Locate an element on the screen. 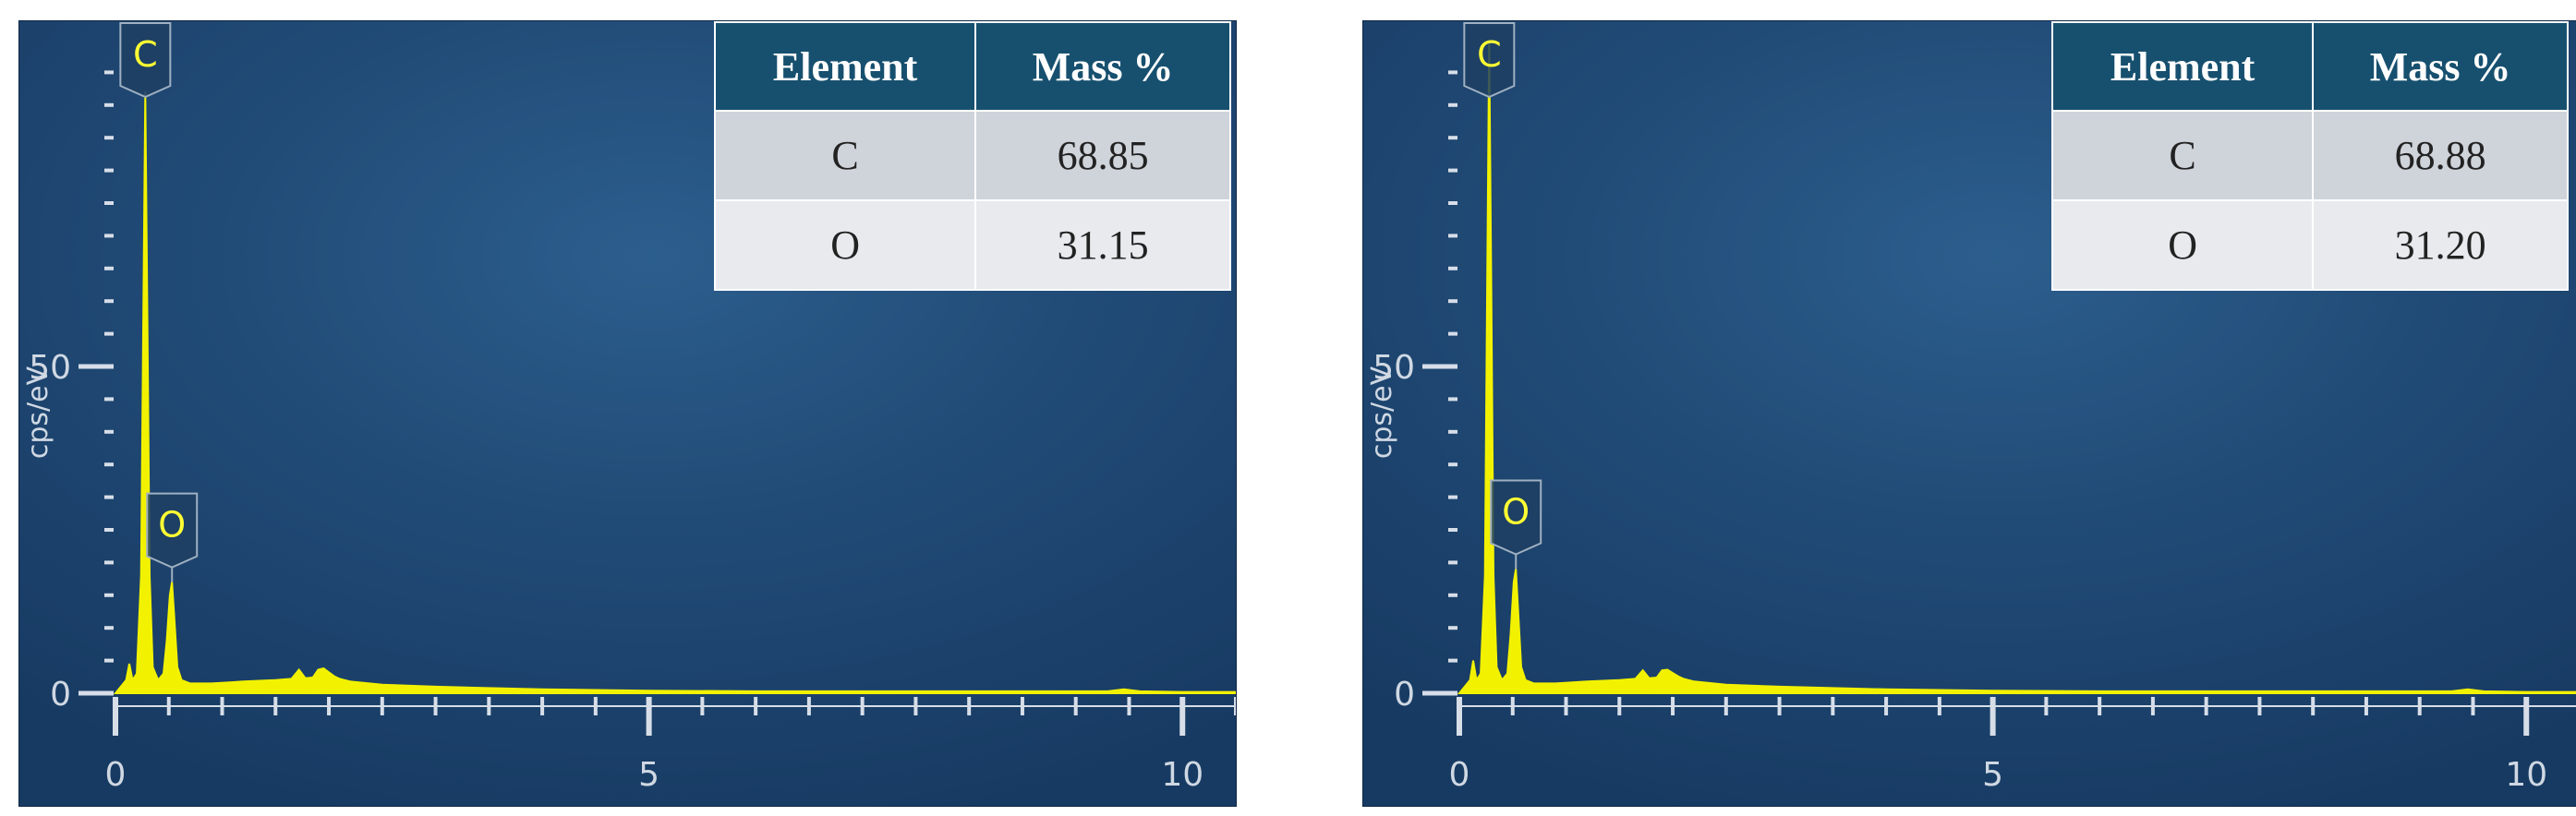  mass-table-left: Element Mass % C 68.85 O 31.15 is located at coordinates (972, 156).